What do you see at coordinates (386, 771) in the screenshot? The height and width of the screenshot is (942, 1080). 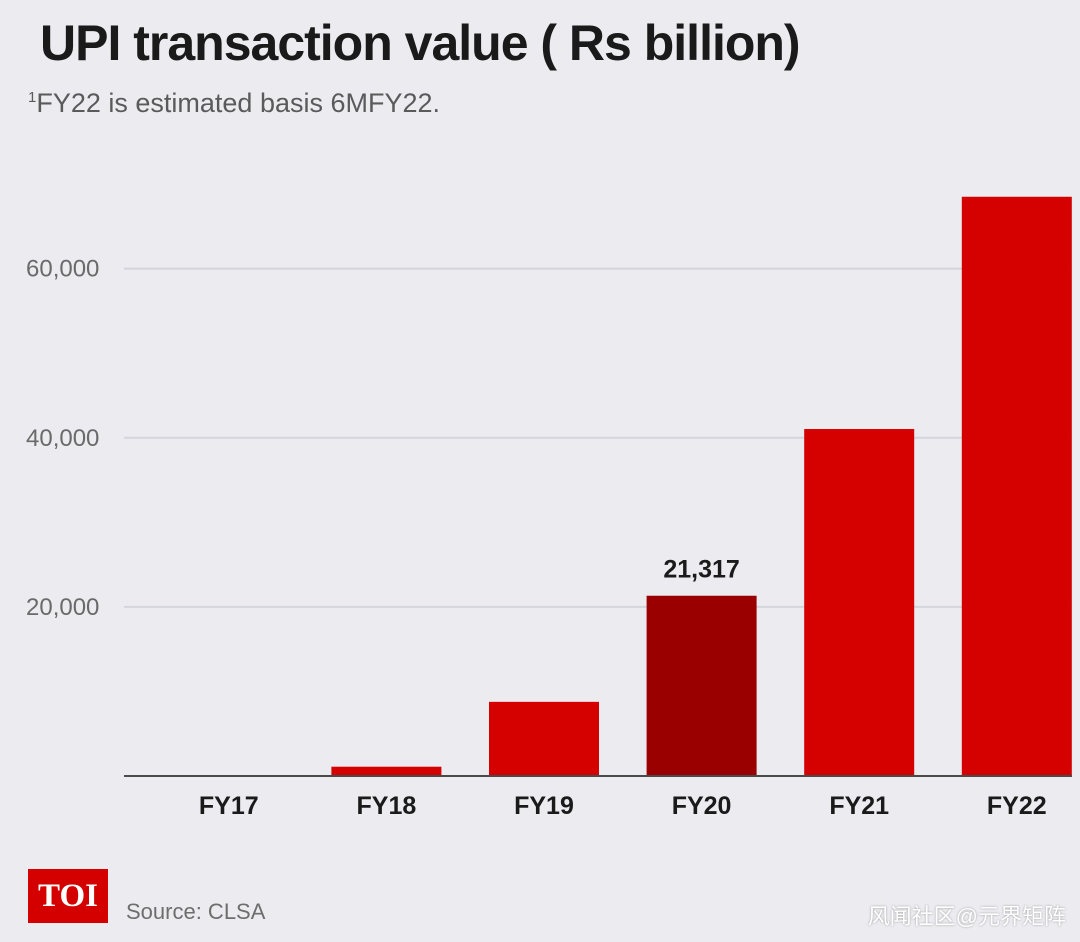 I see `bar-fy18` at bounding box center [386, 771].